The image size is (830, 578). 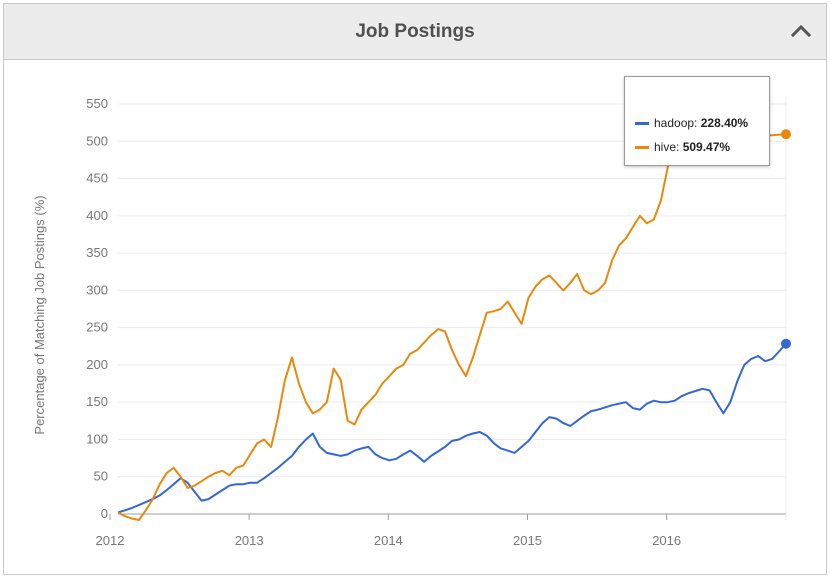 I want to click on tooltip-series-value: 509.47%, so click(x=706, y=147).